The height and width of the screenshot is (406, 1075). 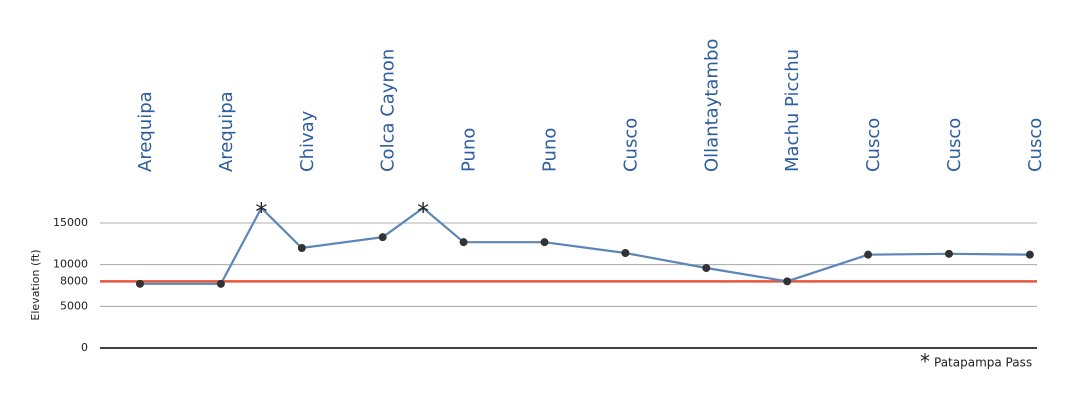 I want to click on legend-label: Patapampa Pass, so click(x=983, y=363).